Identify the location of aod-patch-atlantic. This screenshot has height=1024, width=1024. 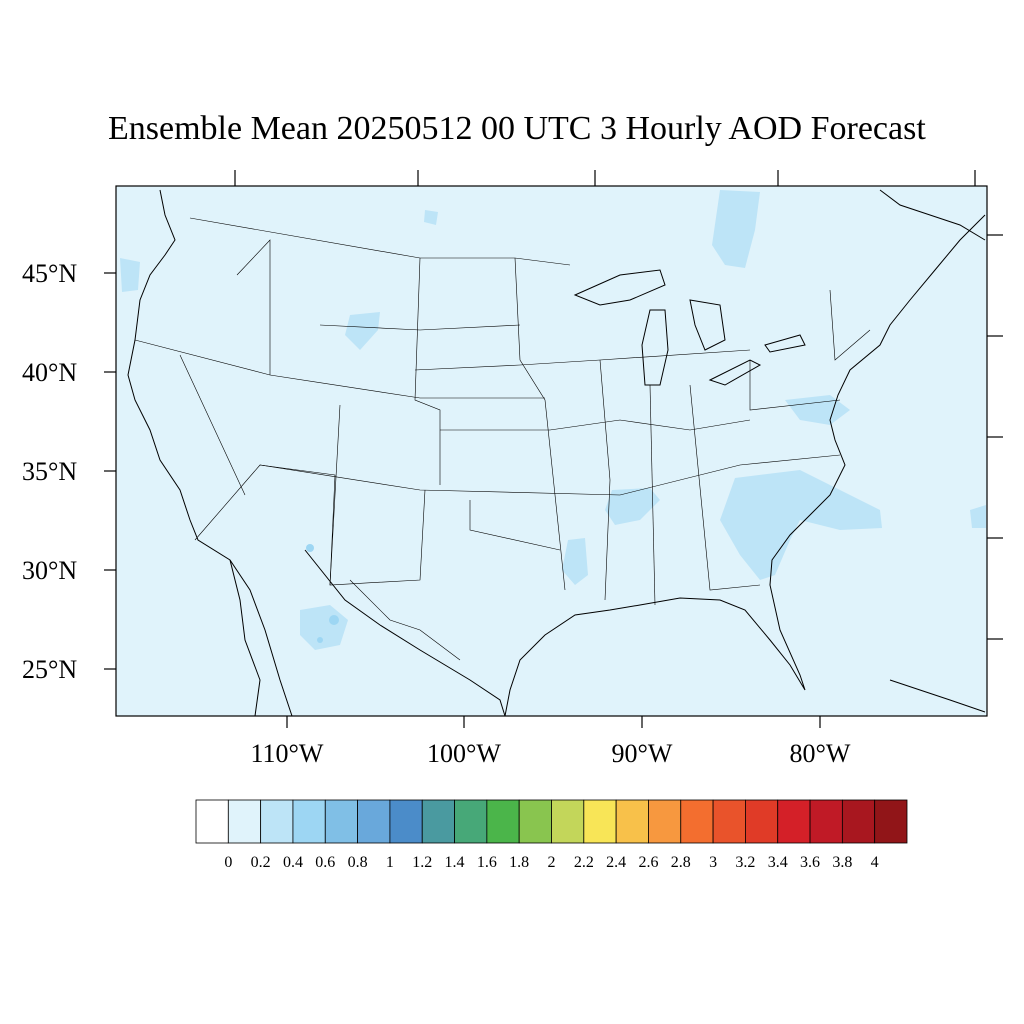
(978, 516).